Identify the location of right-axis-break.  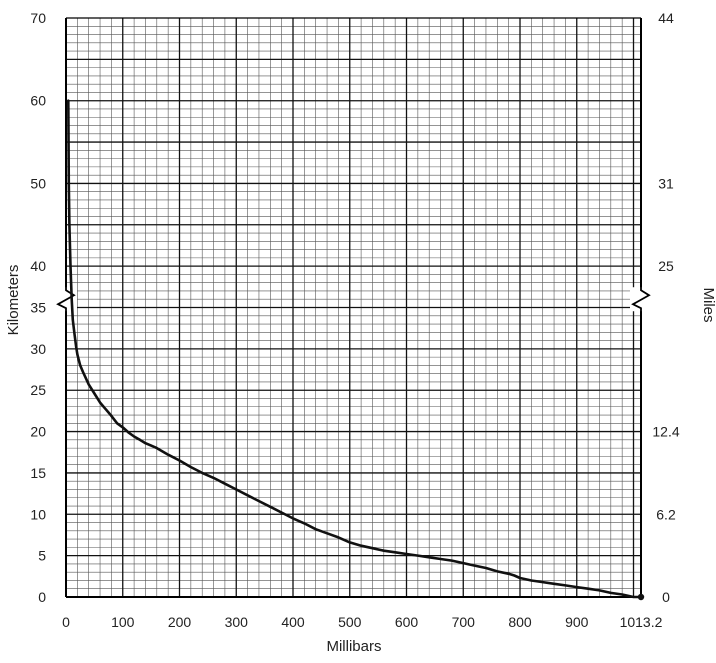
(641, 299).